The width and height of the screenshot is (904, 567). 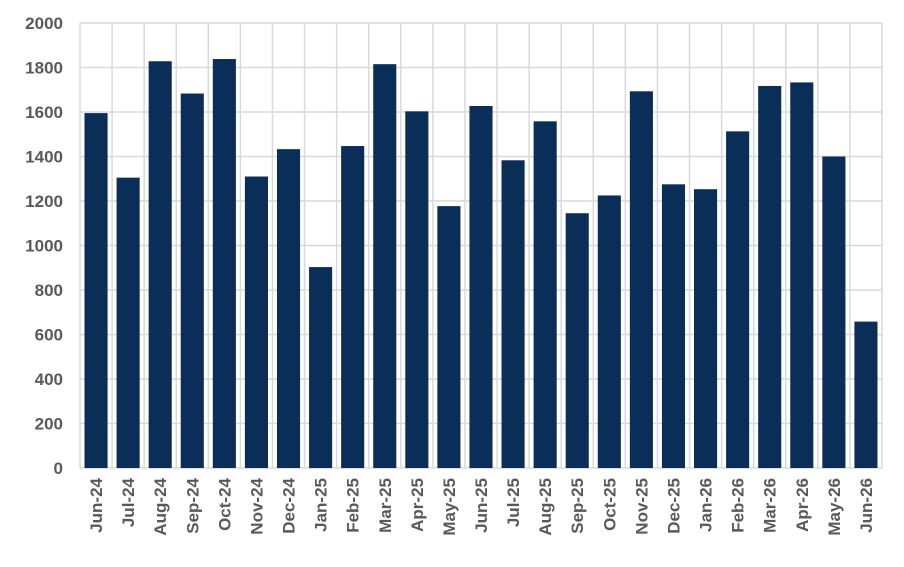 What do you see at coordinates (641, 506) in the screenshot?
I see `x-tick-label: Nov-25` at bounding box center [641, 506].